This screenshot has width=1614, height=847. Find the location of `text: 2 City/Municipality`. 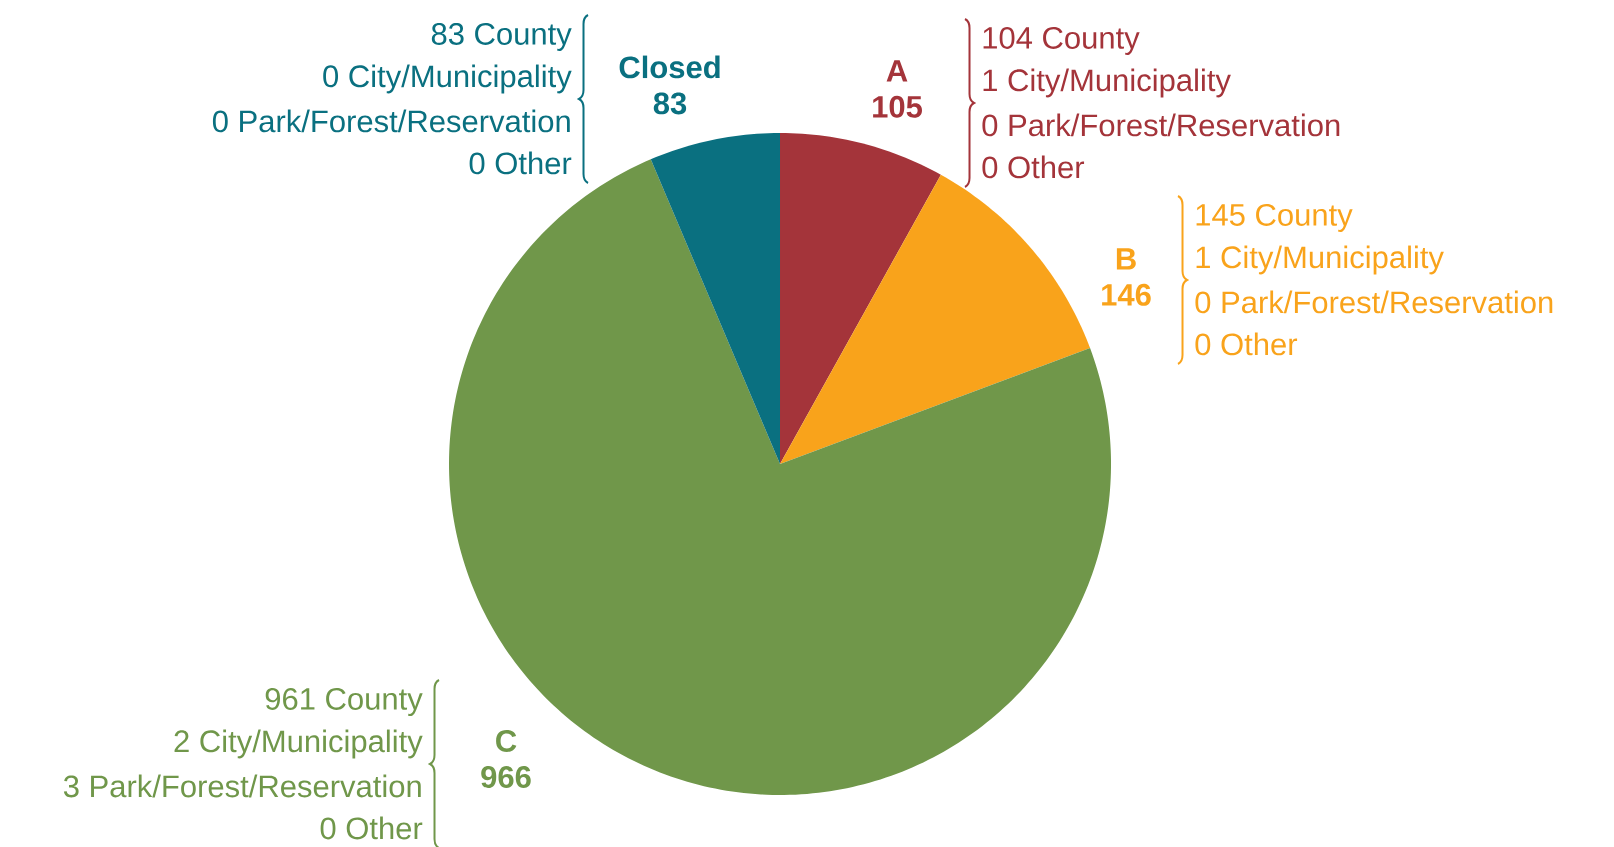

text: 2 City/Municipality is located at coordinates (298, 744).